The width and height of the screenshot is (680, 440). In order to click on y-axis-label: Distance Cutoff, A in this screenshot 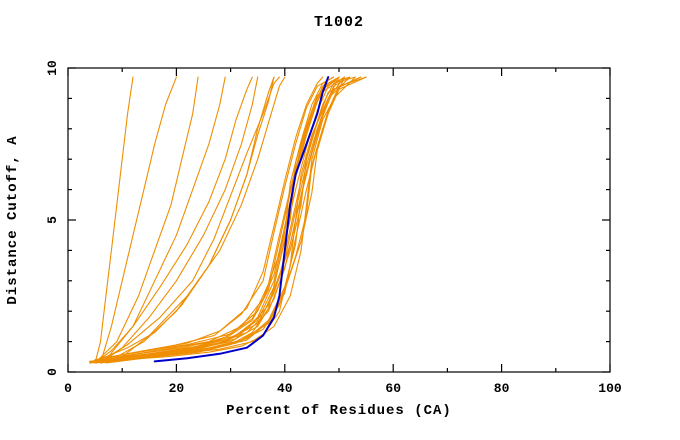, I will do `click(13, 219)`.